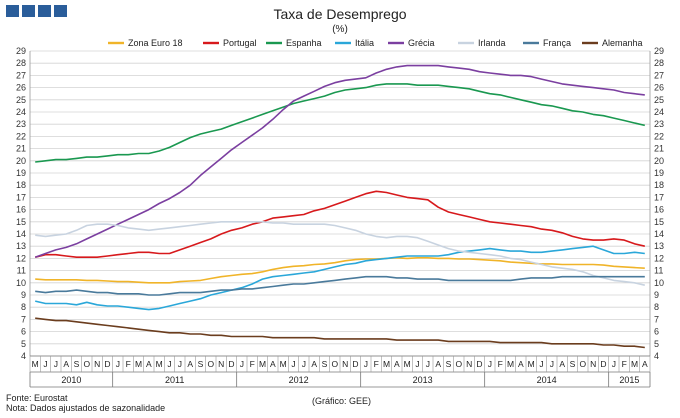 The image size is (680, 418). What do you see at coordinates (23, 307) in the screenshot?
I see `y-tick-label-left: 8` at bounding box center [23, 307].